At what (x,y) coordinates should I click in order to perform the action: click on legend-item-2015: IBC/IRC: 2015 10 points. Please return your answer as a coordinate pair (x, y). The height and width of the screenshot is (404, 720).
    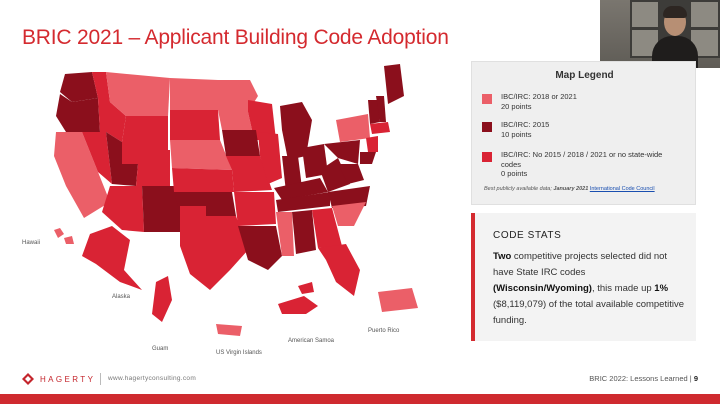
    Looking at the image, I should click on (515, 129).